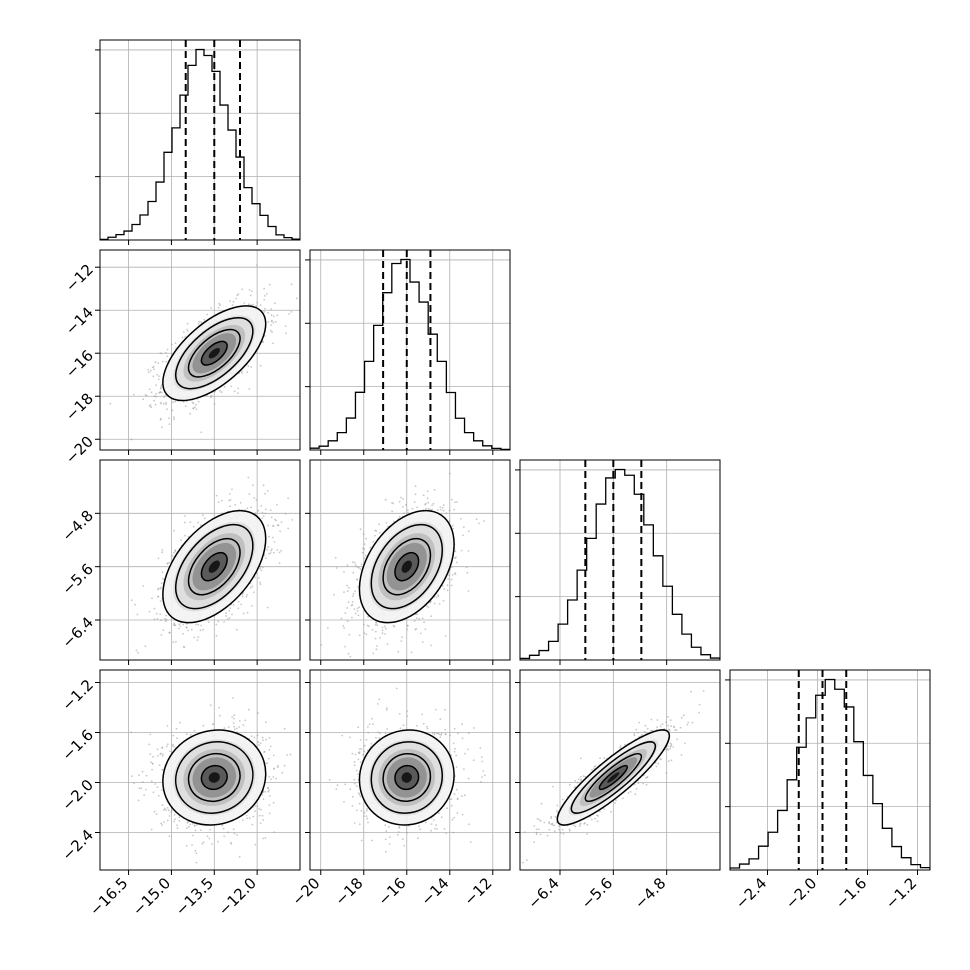 The width and height of the screenshot is (970, 970). Describe the element at coordinates (78, 632) in the screenshot. I see `y-tick-label: −6.4` at that location.